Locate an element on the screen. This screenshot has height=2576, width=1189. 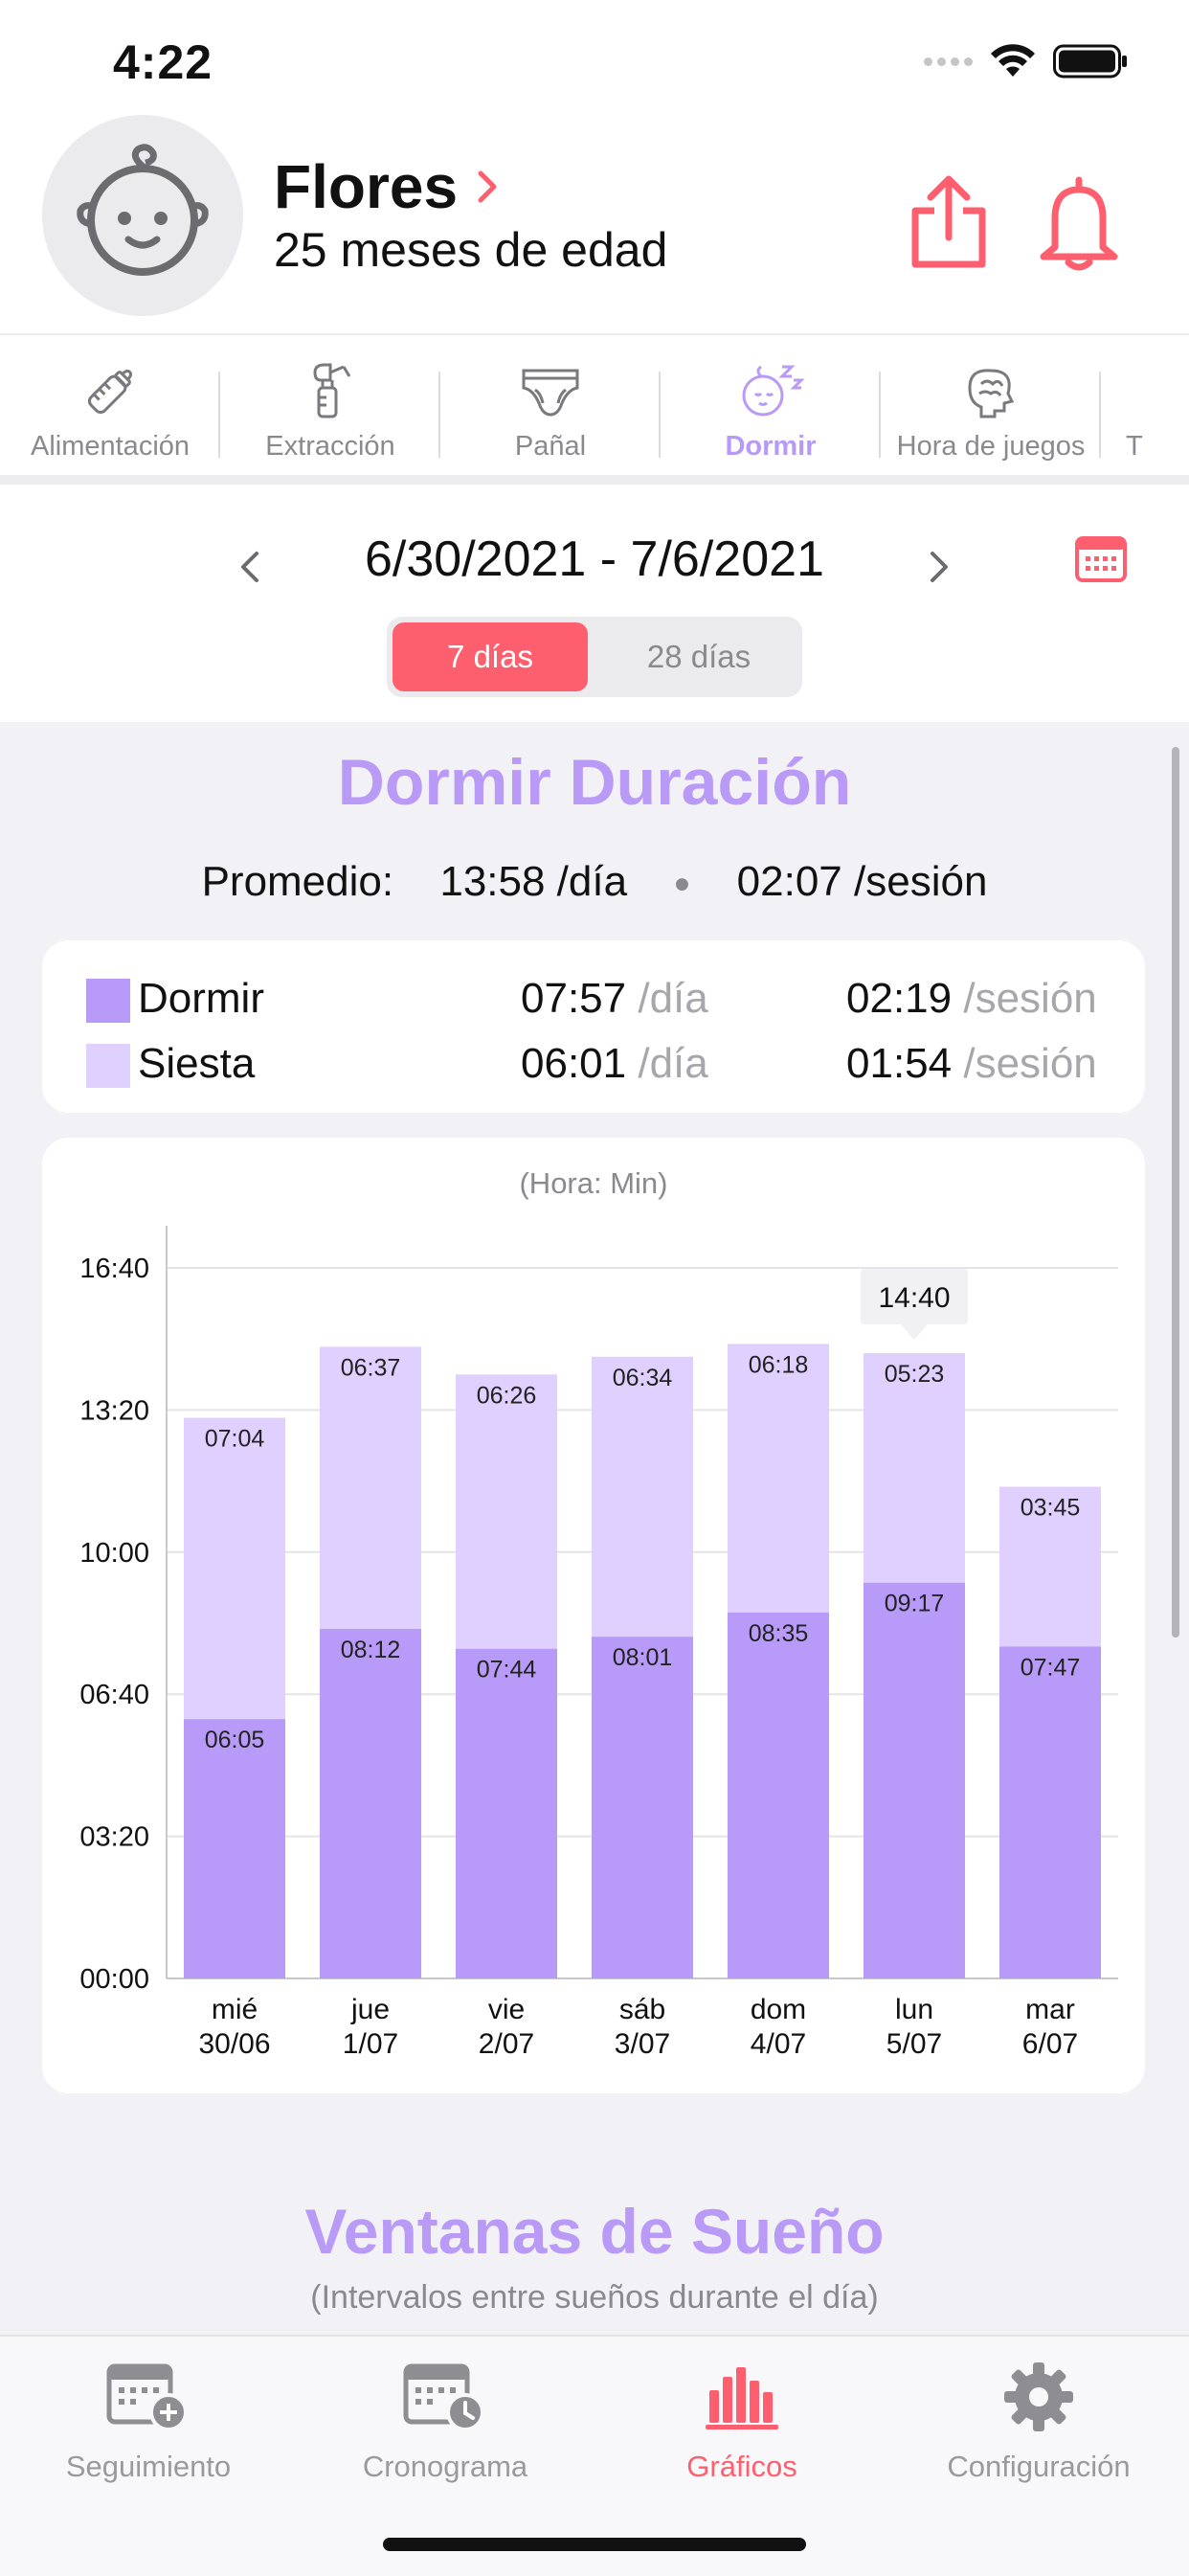
sleep-windows-subtitle: (Intervalos entre sueños durante el día) is located at coordinates (594, 2297).